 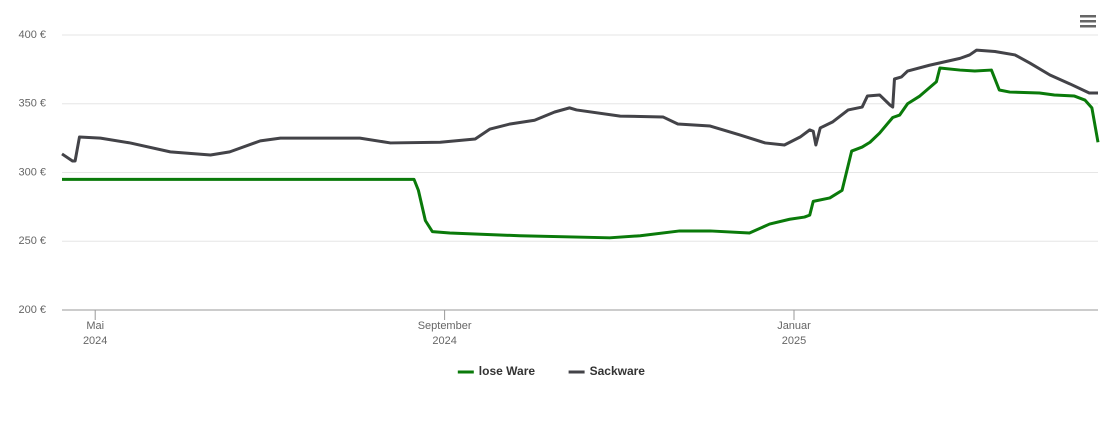 What do you see at coordinates (95, 333) in the screenshot?
I see `x-tick-label: Mai 2024` at bounding box center [95, 333].